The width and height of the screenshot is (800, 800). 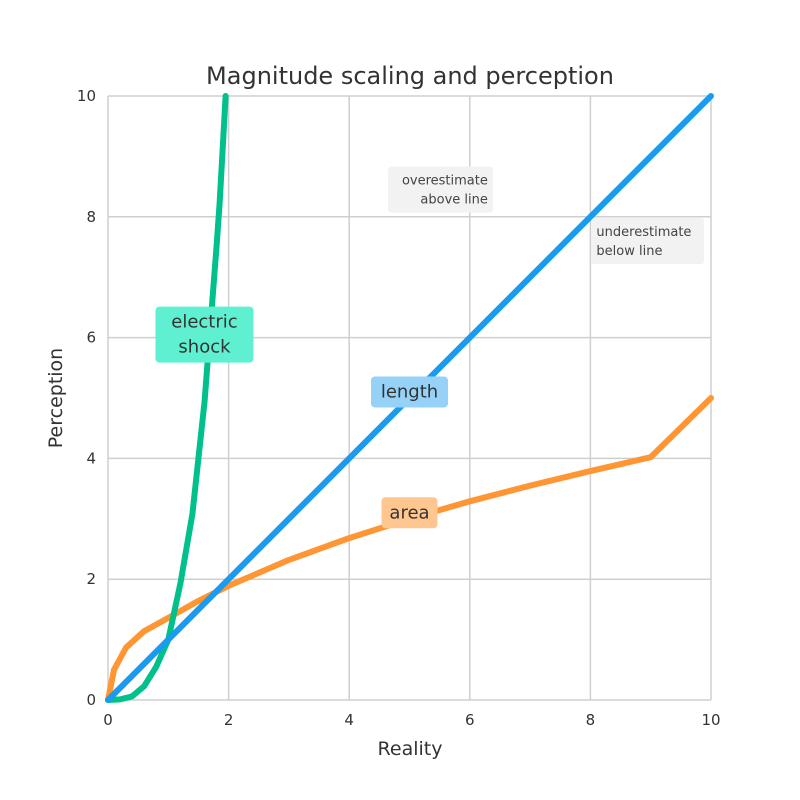 I want to click on y-tick-label-2: 4, so click(x=91, y=458).